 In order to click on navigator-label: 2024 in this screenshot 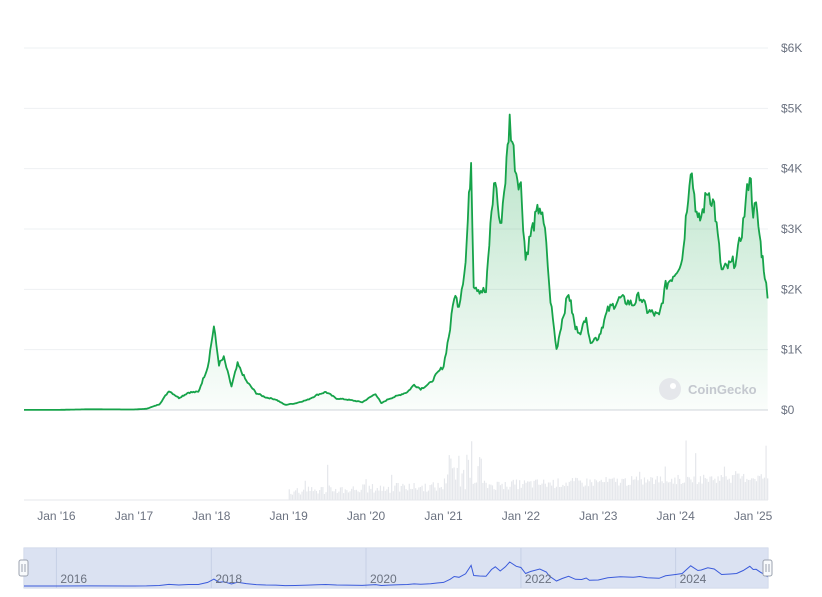, I will do `click(693, 579)`.